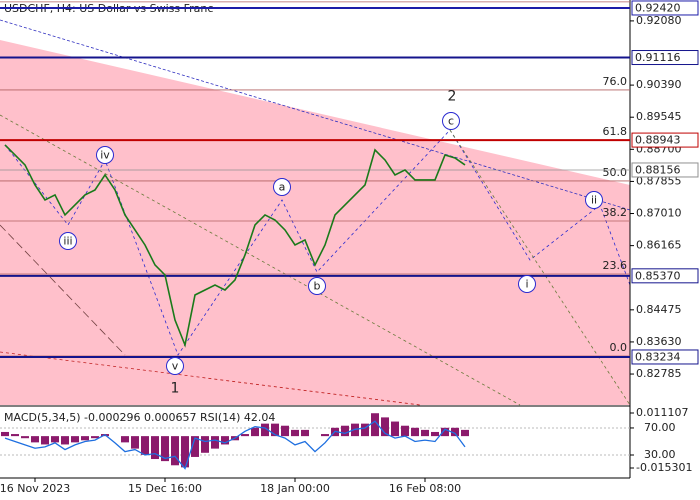 The height and width of the screenshot is (500, 700). Describe the element at coordinates (35, 488) in the screenshot. I see `x-tick-label: 16 Nov 2023` at that location.